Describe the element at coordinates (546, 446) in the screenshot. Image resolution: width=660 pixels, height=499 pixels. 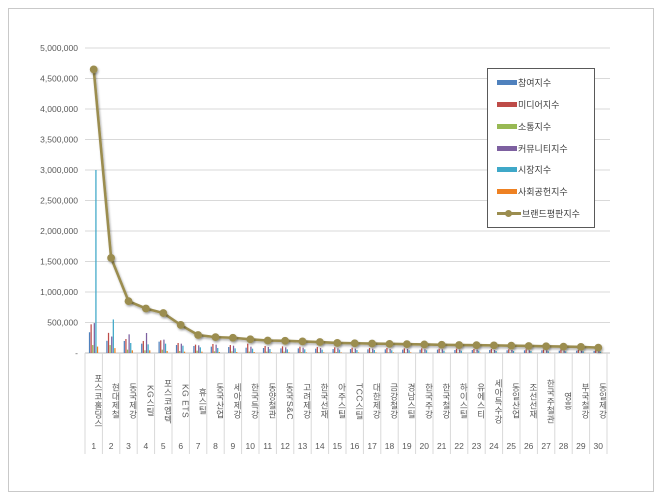
I see `x-axis-category-number: 27` at that location.